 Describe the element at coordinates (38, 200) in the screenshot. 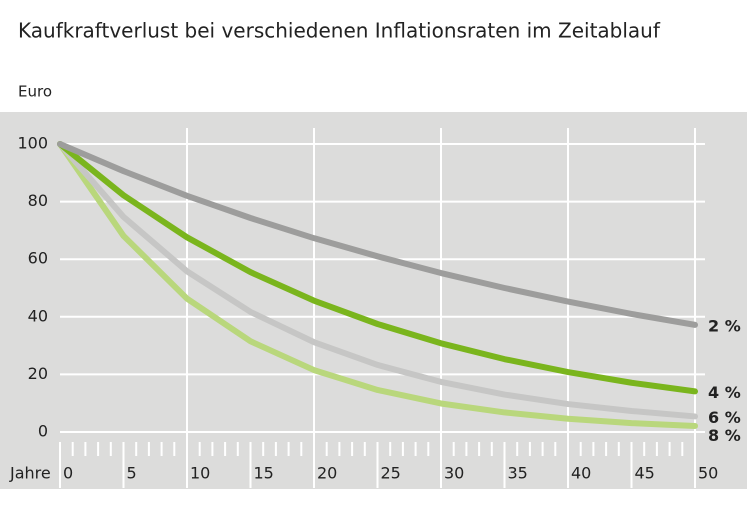

I see `y-tick-label: 80` at that location.